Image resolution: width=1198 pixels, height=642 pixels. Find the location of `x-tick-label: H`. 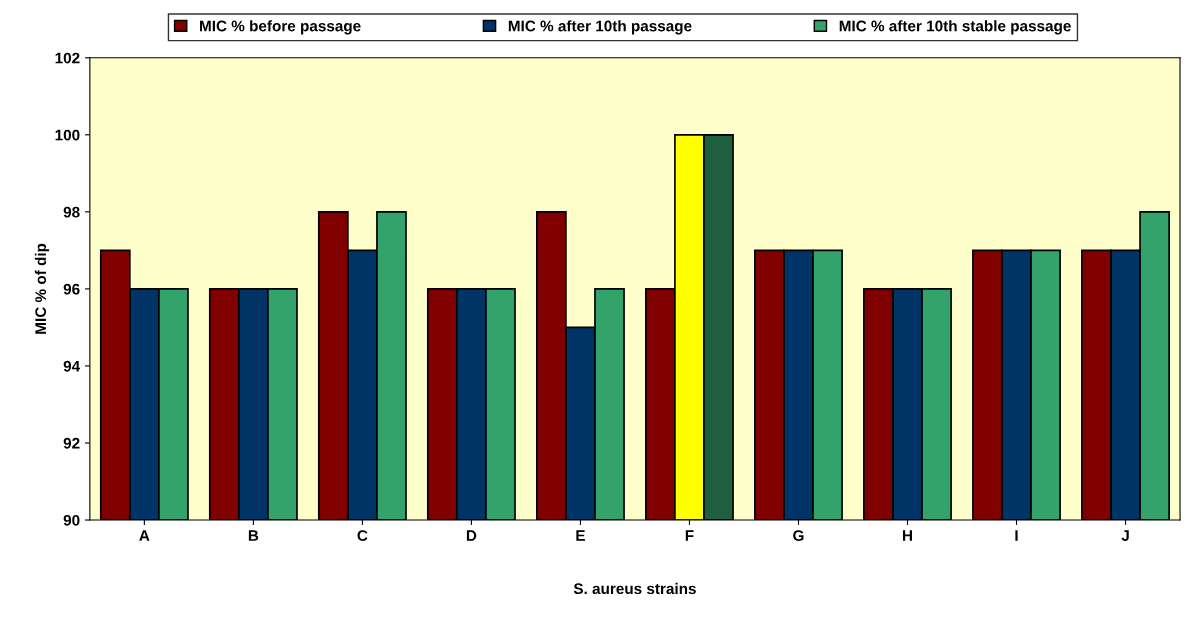

x-tick-label: H is located at coordinates (907, 535).